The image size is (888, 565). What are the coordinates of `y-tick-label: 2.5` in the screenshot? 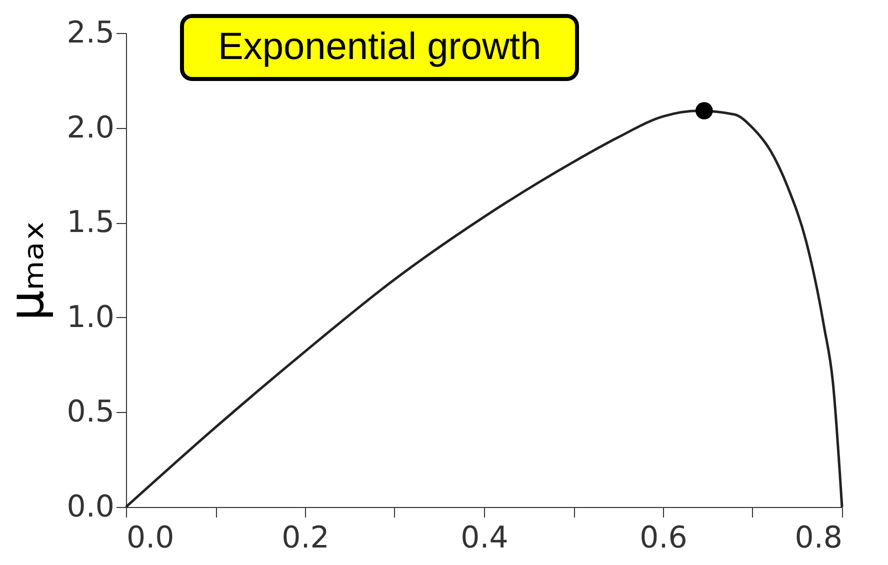 It's located at (90, 33).